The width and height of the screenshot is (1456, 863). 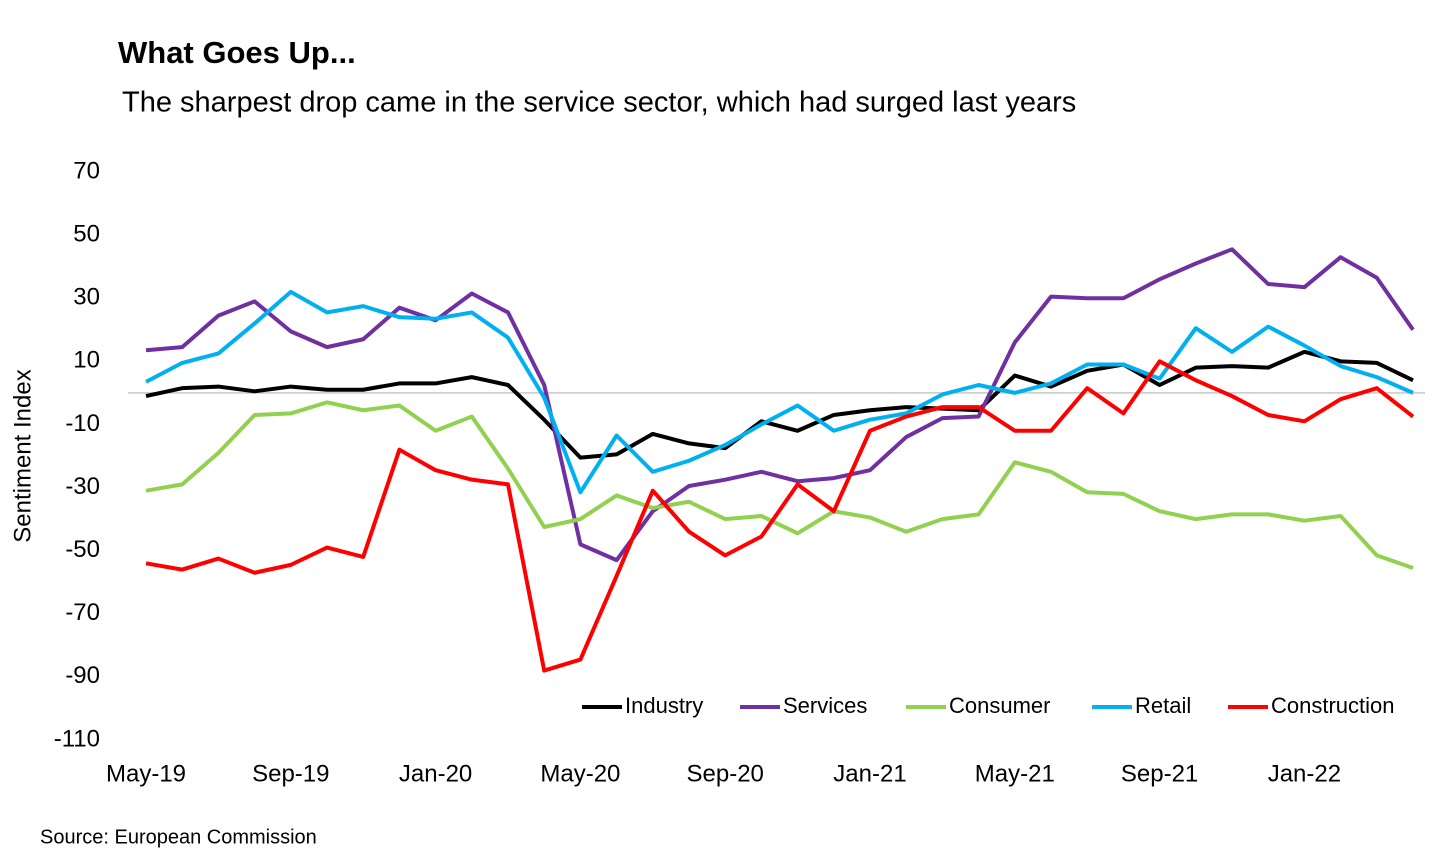 What do you see at coordinates (1159, 773) in the screenshot?
I see `x-tick-label: Sep-21` at bounding box center [1159, 773].